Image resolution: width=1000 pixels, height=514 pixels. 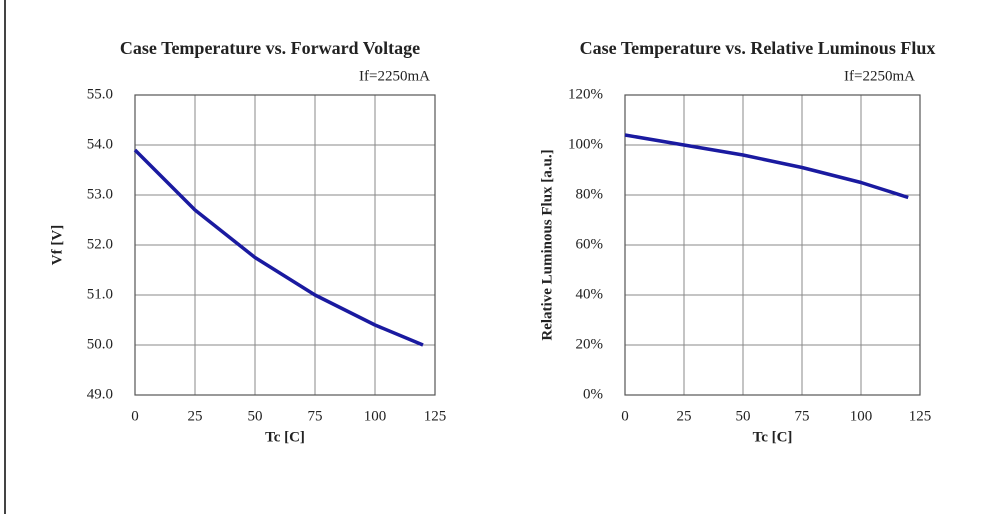 What do you see at coordinates (57, 245) in the screenshot?
I see `y-axis-title: Vf [V]` at bounding box center [57, 245].